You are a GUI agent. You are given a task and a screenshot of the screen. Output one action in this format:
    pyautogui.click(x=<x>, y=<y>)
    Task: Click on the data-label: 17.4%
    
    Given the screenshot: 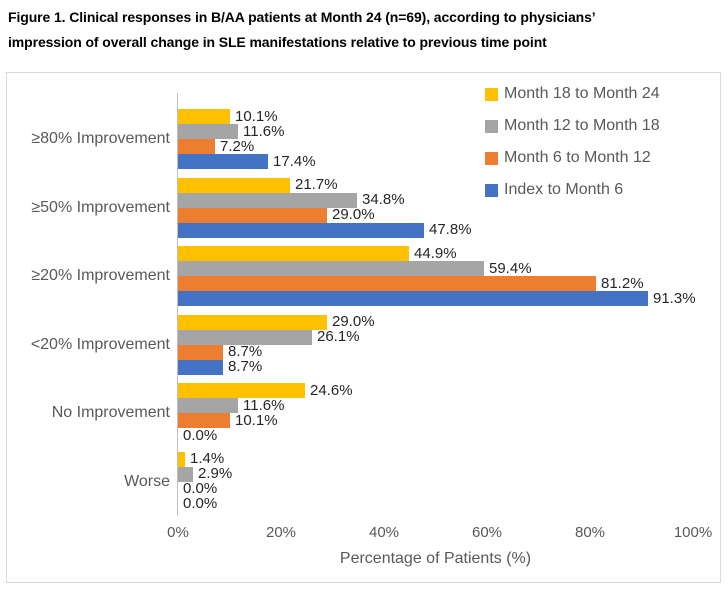 What is the action you would take?
    pyautogui.click(x=294, y=161)
    